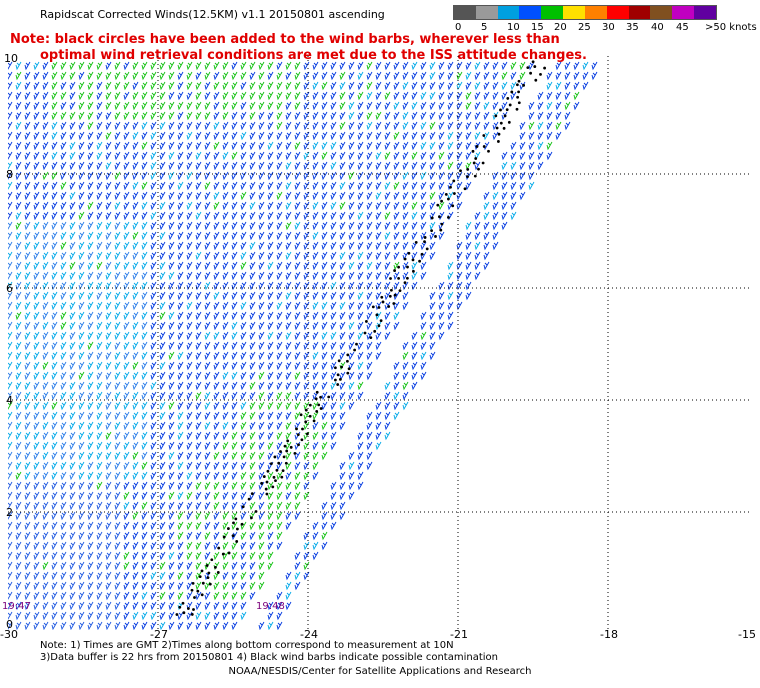 The height and width of the screenshot is (688, 760). What do you see at coordinates (513, 27) in the screenshot?
I see `legend-label-2: 10` at bounding box center [513, 27].